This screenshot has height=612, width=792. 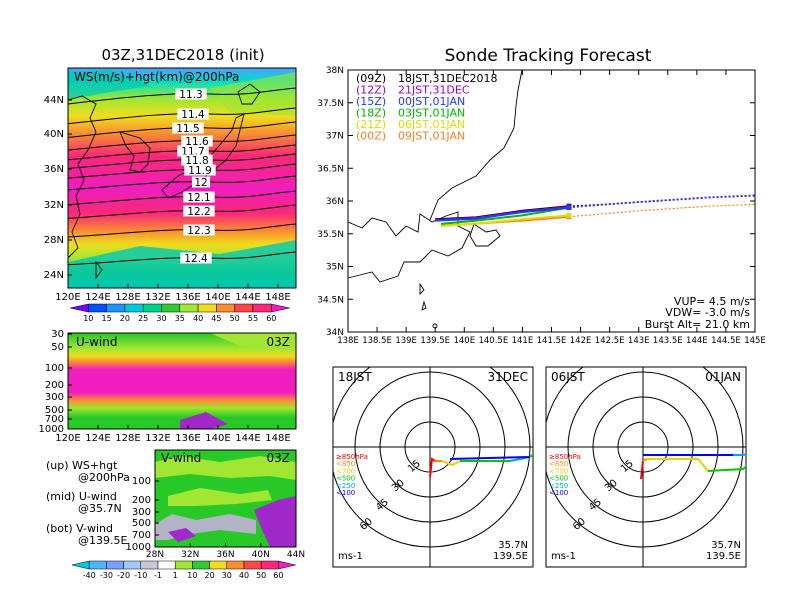 I want to click on lon-tick-label: 120E, so click(x=67, y=297).